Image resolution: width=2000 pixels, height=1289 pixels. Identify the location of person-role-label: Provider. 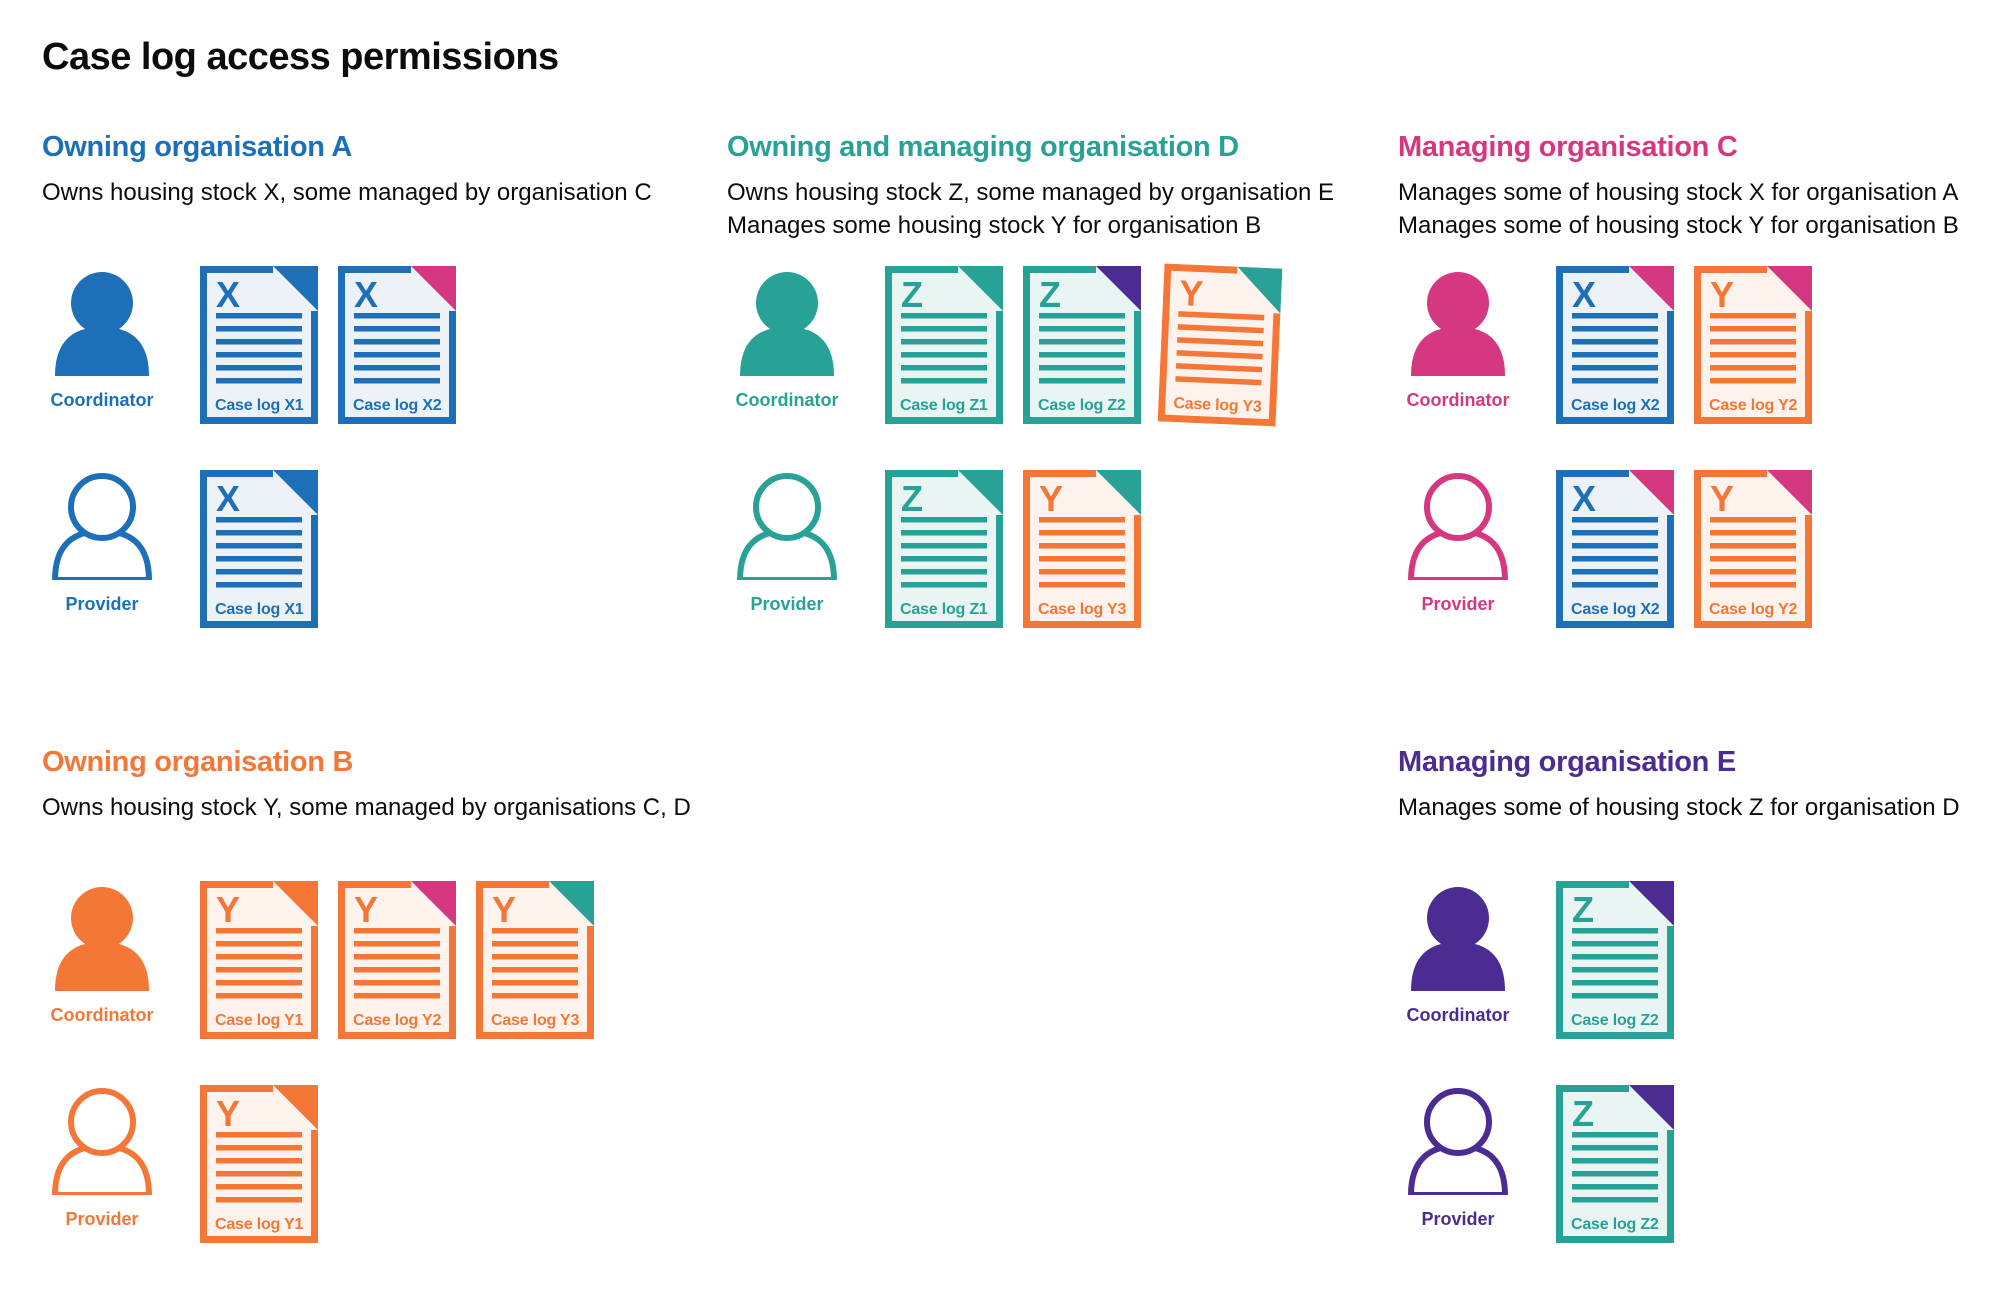
(1458, 1219).